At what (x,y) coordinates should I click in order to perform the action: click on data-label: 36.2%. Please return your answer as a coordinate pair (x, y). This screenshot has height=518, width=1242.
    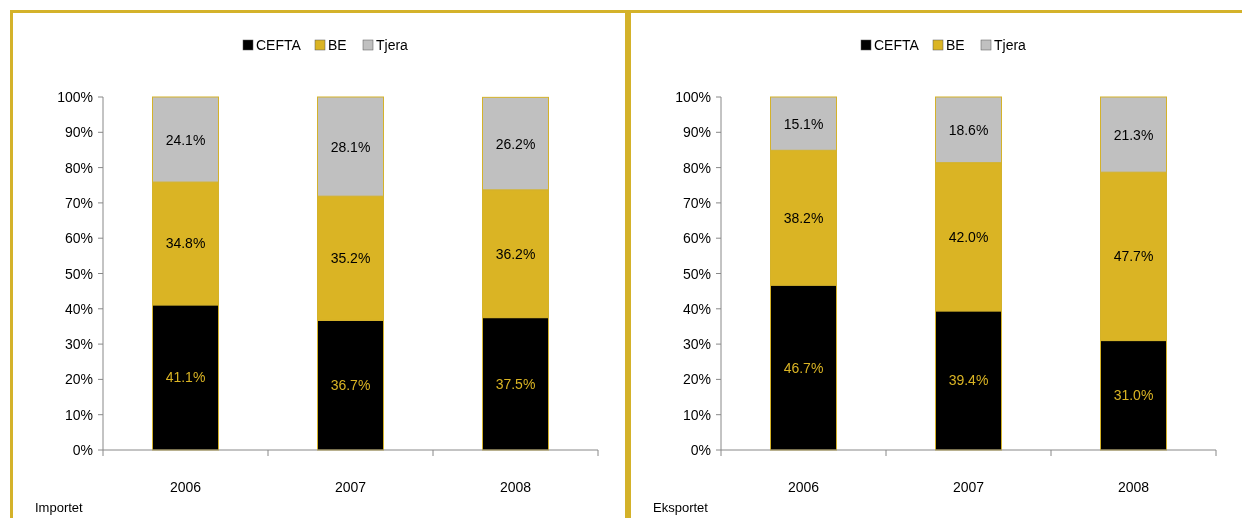
    Looking at the image, I should click on (515, 253).